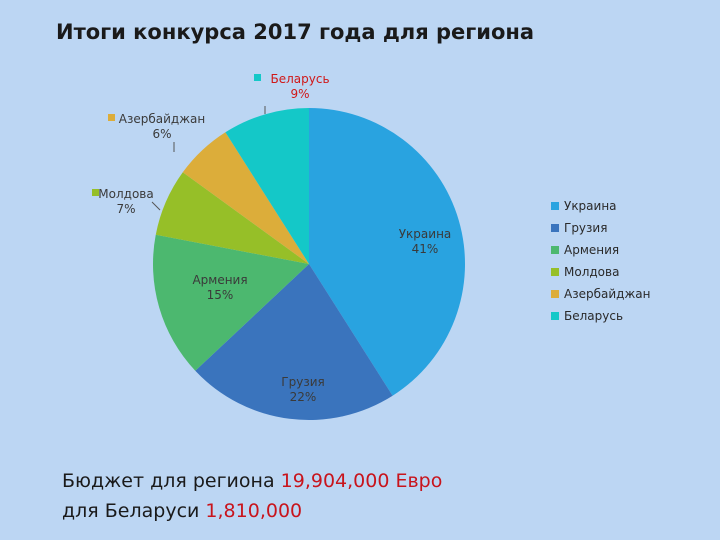  I want to click on budget-region-label: Бюджет для региона, so click(168, 481).